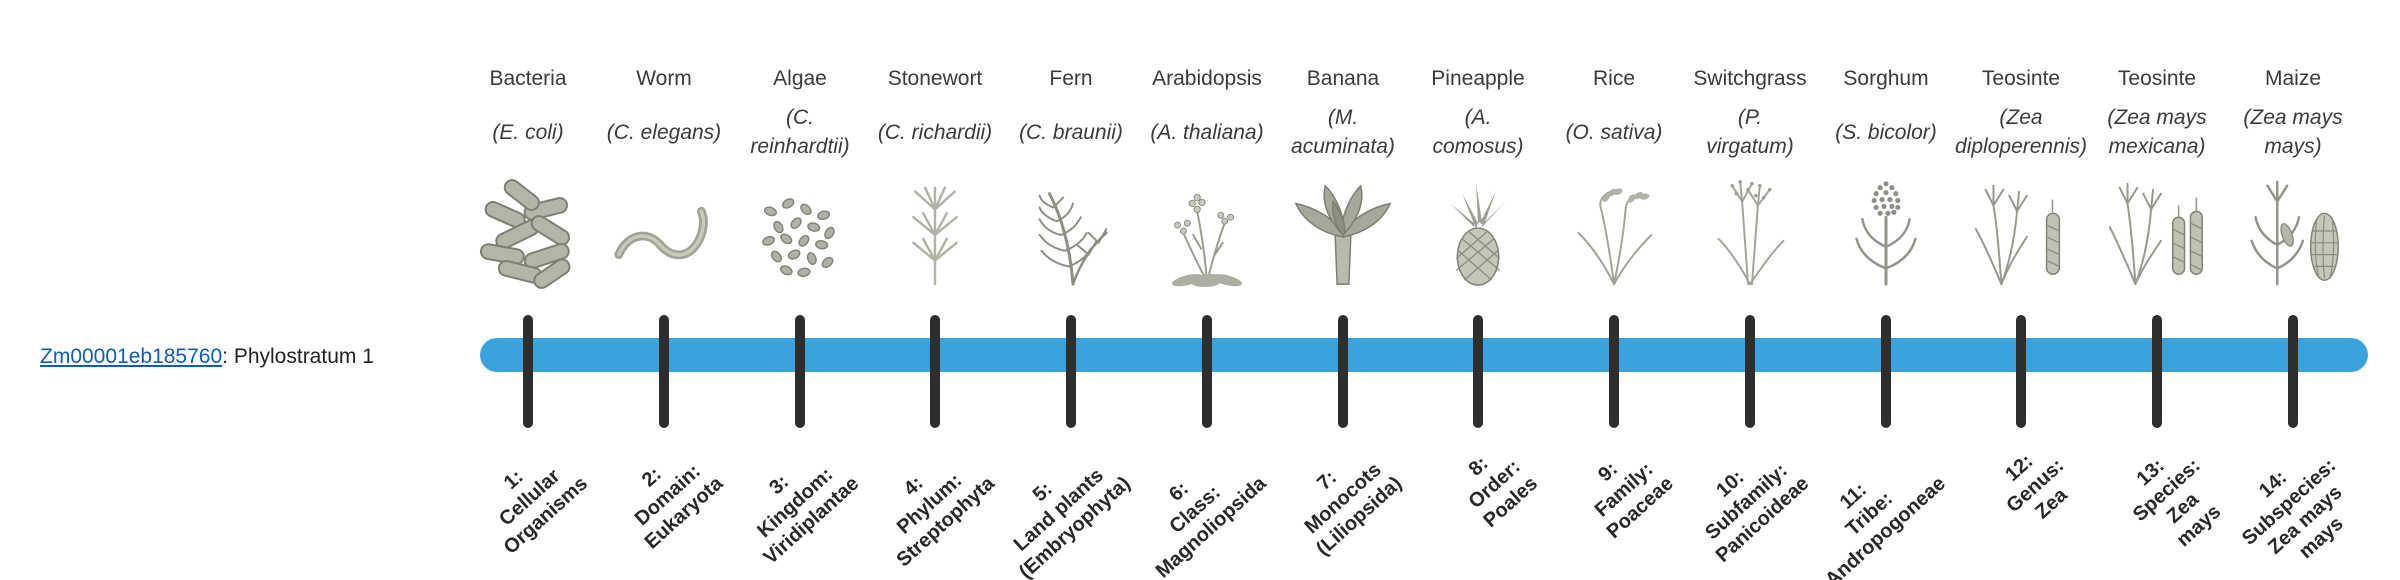  Describe the element at coordinates (1885, 526) in the screenshot. I see `phylostratum-label-text: 11: Tribe: Andropogoneae` at that location.